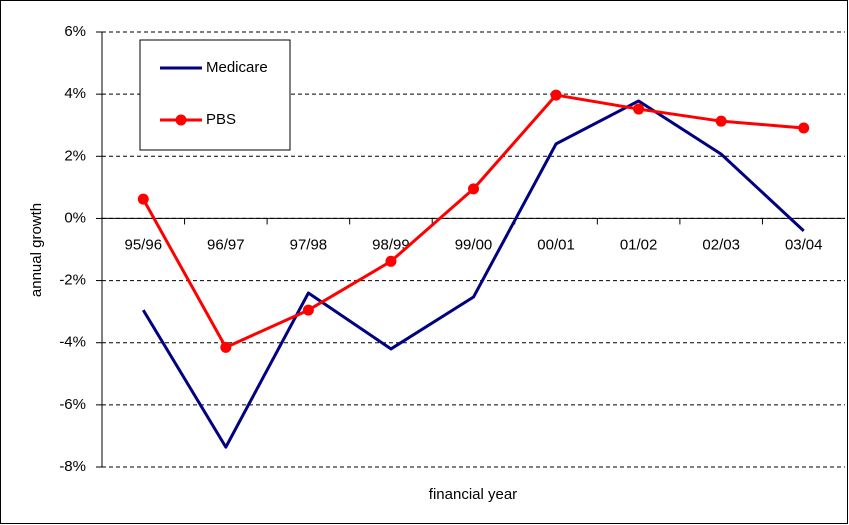 This screenshot has height=525, width=849. What do you see at coordinates (391, 244) in the screenshot?
I see `x-tick-label: 98/99` at bounding box center [391, 244].